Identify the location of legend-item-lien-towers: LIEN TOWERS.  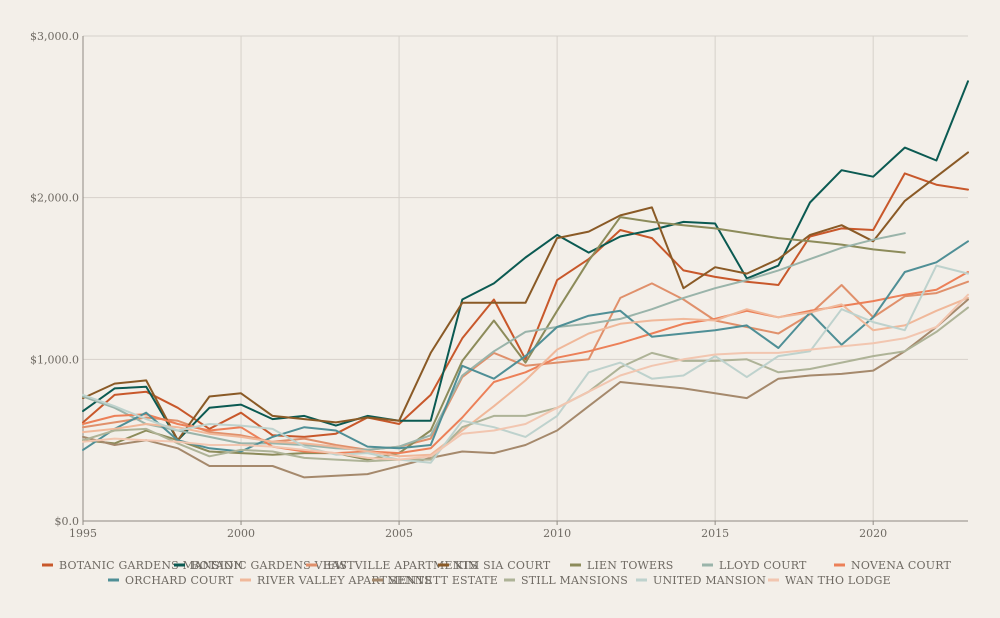
(622, 565).